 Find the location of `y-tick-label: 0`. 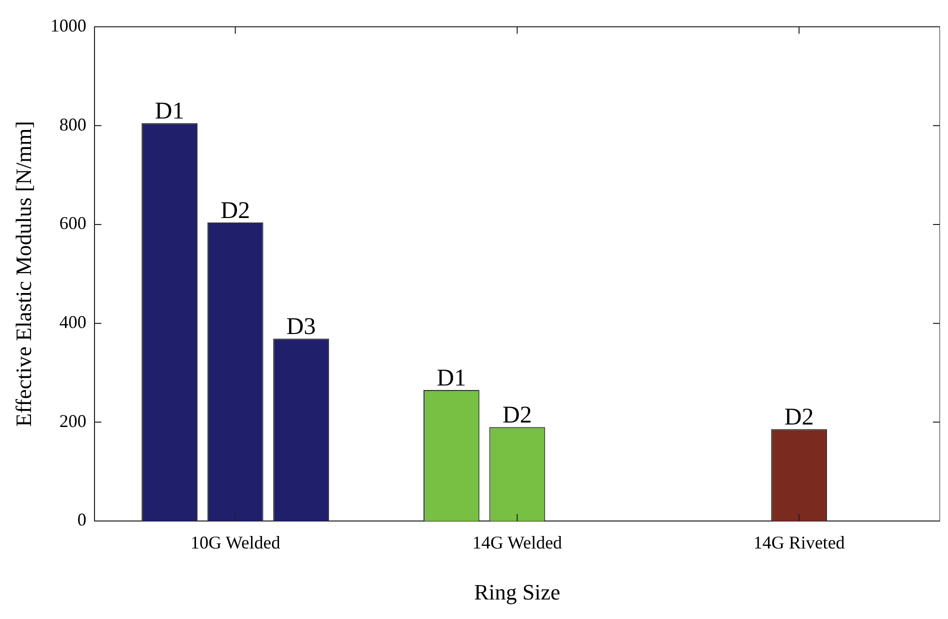

y-tick-label: 0 is located at coordinates (81, 520).